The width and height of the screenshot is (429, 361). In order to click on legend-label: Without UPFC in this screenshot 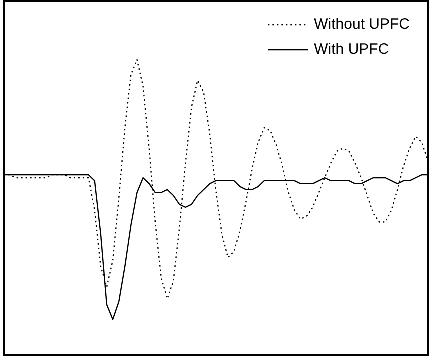, I will do `click(362, 25)`.